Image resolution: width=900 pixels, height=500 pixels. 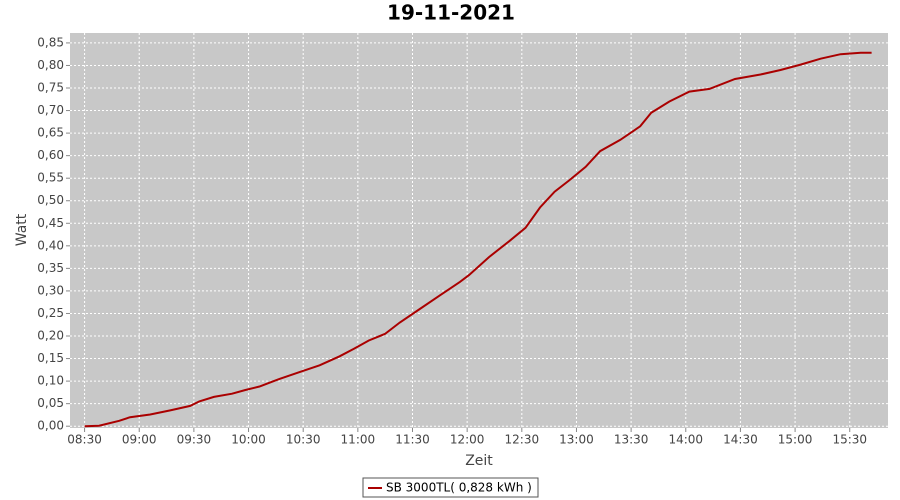 What do you see at coordinates (50, 65) in the screenshot?
I see `y-tick-label: 0,80` at bounding box center [50, 65].